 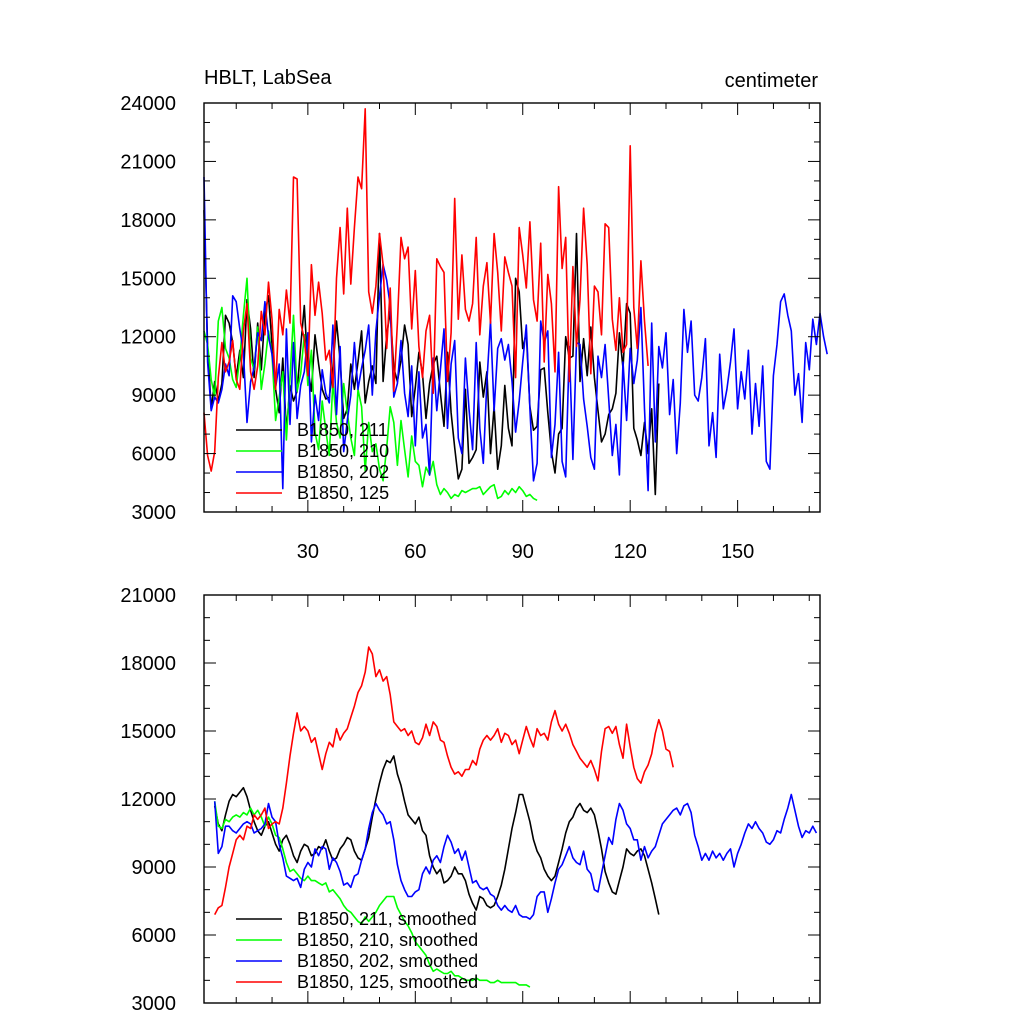 What do you see at coordinates (343, 451) in the screenshot?
I see `legend-label: B1850, 210` at bounding box center [343, 451].